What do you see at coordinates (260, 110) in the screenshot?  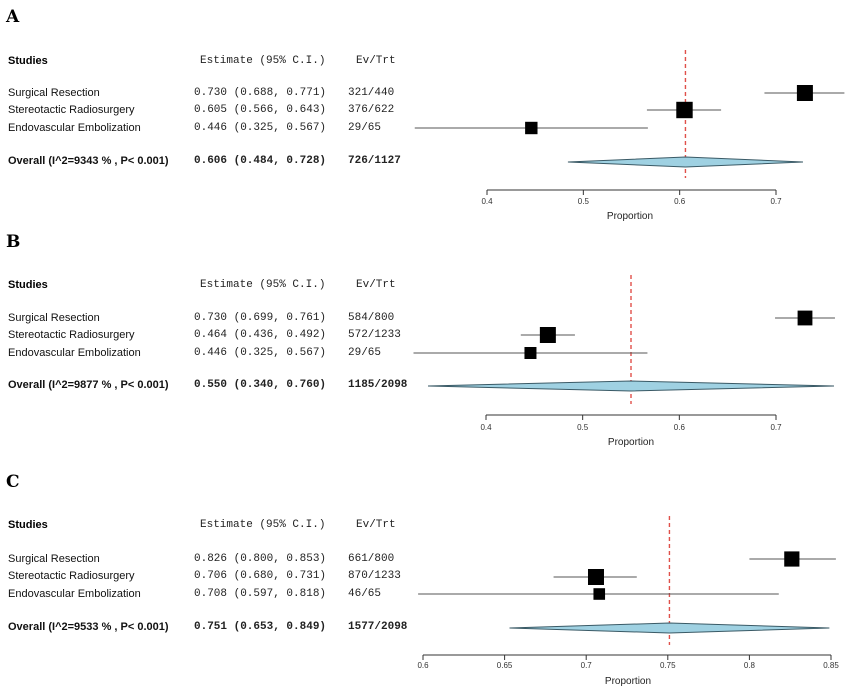 I see `study-estimate: 0.605 (0.566, 0.643)` at bounding box center [260, 110].